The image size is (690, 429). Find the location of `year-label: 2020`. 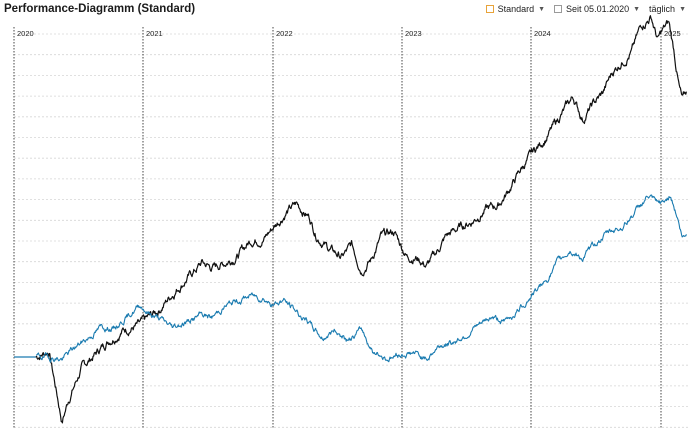

year-label: 2020 is located at coordinates (25, 33).